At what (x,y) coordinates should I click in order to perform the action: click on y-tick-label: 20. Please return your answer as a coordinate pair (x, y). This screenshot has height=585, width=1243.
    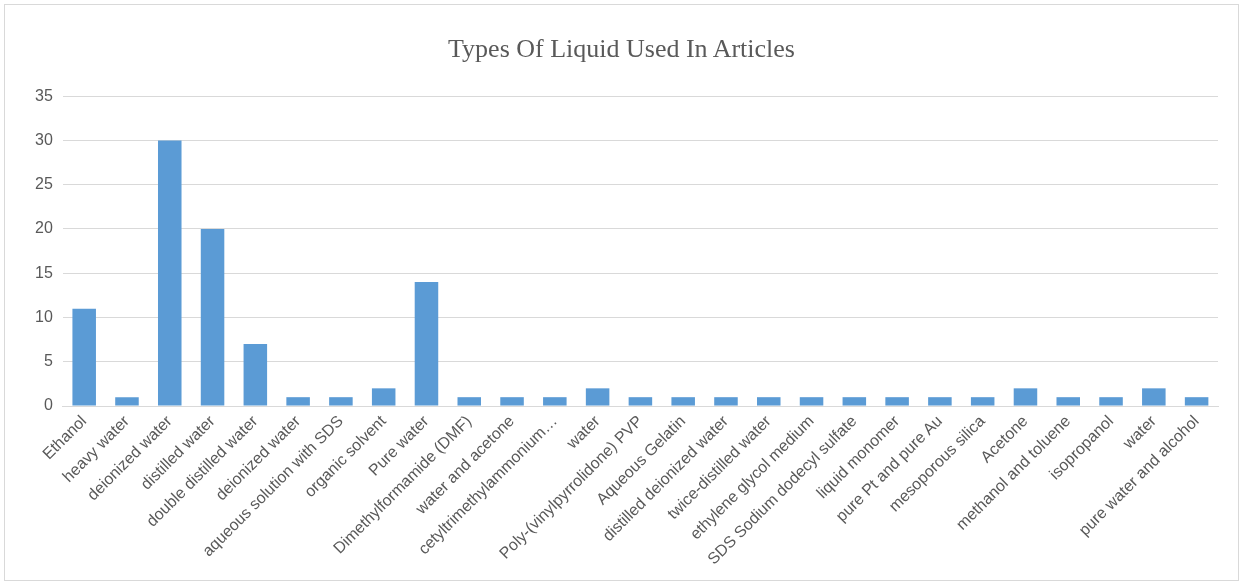
    Looking at the image, I should click on (44, 228).